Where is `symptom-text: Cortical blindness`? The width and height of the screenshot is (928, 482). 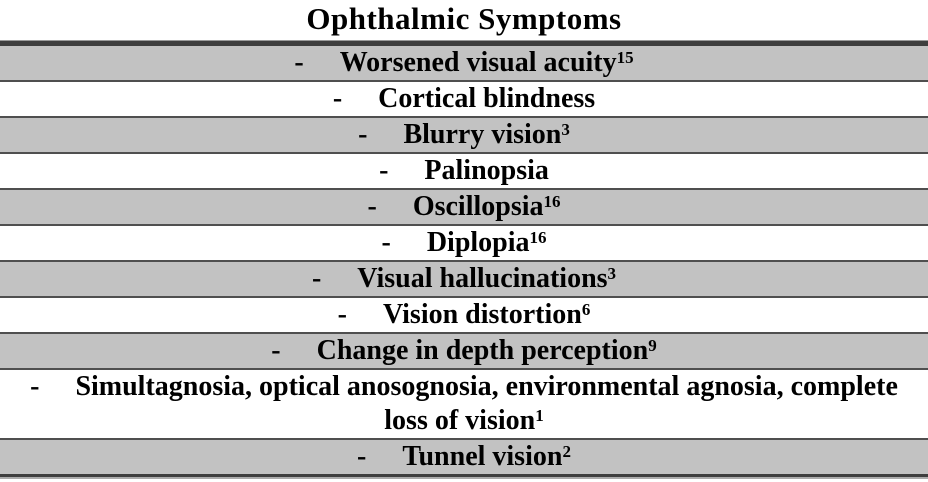
symptom-text: Cortical blindness is located at coordinates (487, 98).